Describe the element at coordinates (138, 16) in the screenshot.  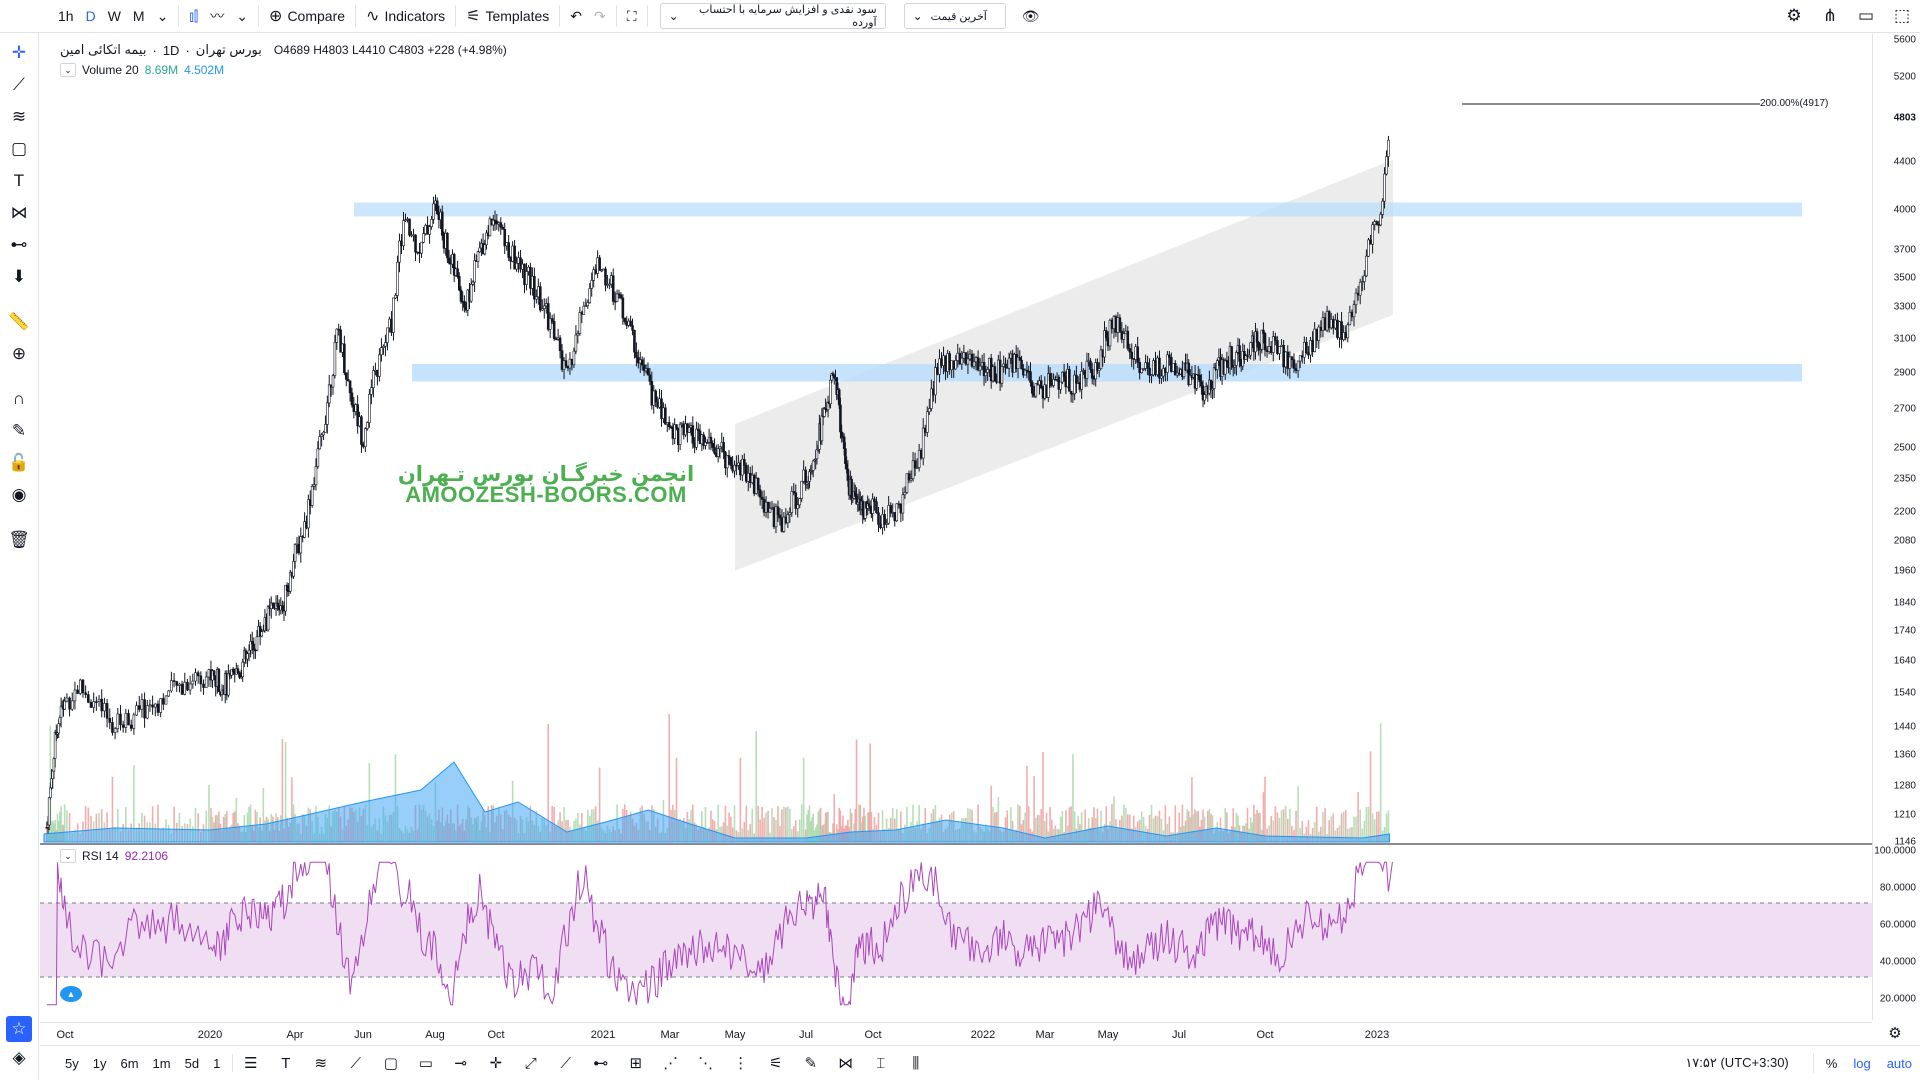
I see `interval-m: M` at that location.